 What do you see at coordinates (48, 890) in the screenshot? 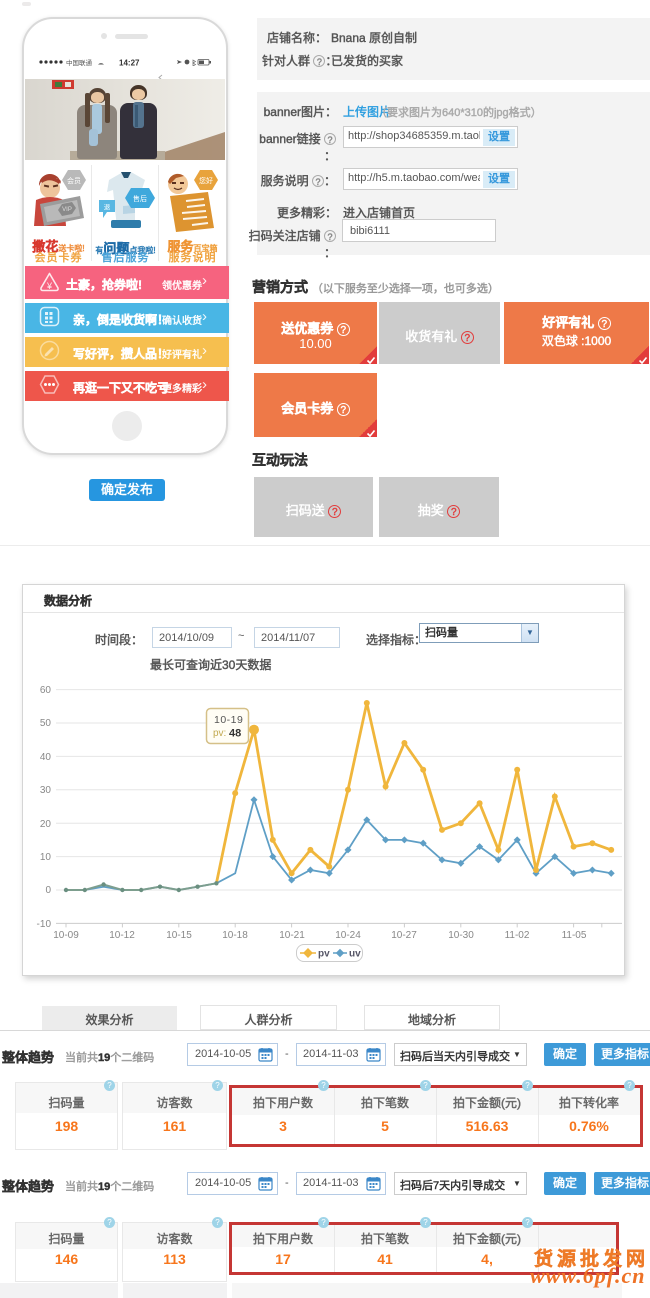
I see `svg-text: 0` at bounding box center [48, 890].